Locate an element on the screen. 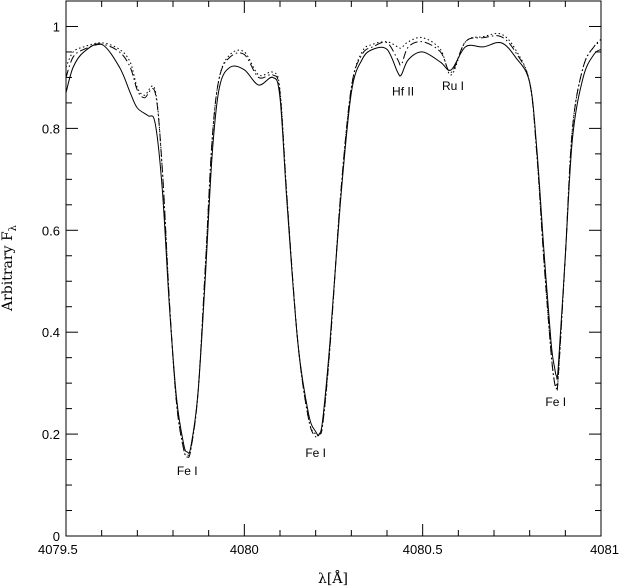 Image resolution: width=620 pixels, height=588 pixels. y-tick-label: 0.2 is located at coordinates (51, 434).